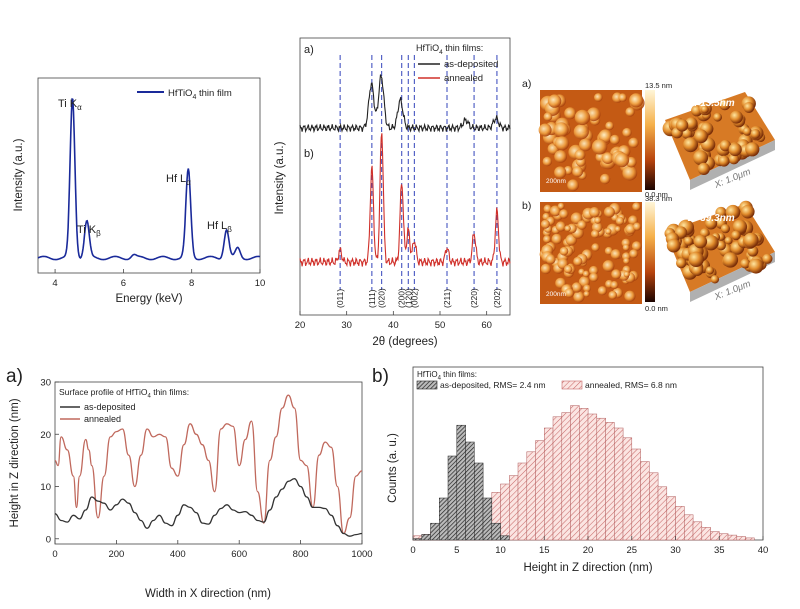 The height and width of the screenshot is (609, 800). Describe the element at coordinates (414, 298) in the screenshot. I see `xrd-hkl-label: (002)` at that location.